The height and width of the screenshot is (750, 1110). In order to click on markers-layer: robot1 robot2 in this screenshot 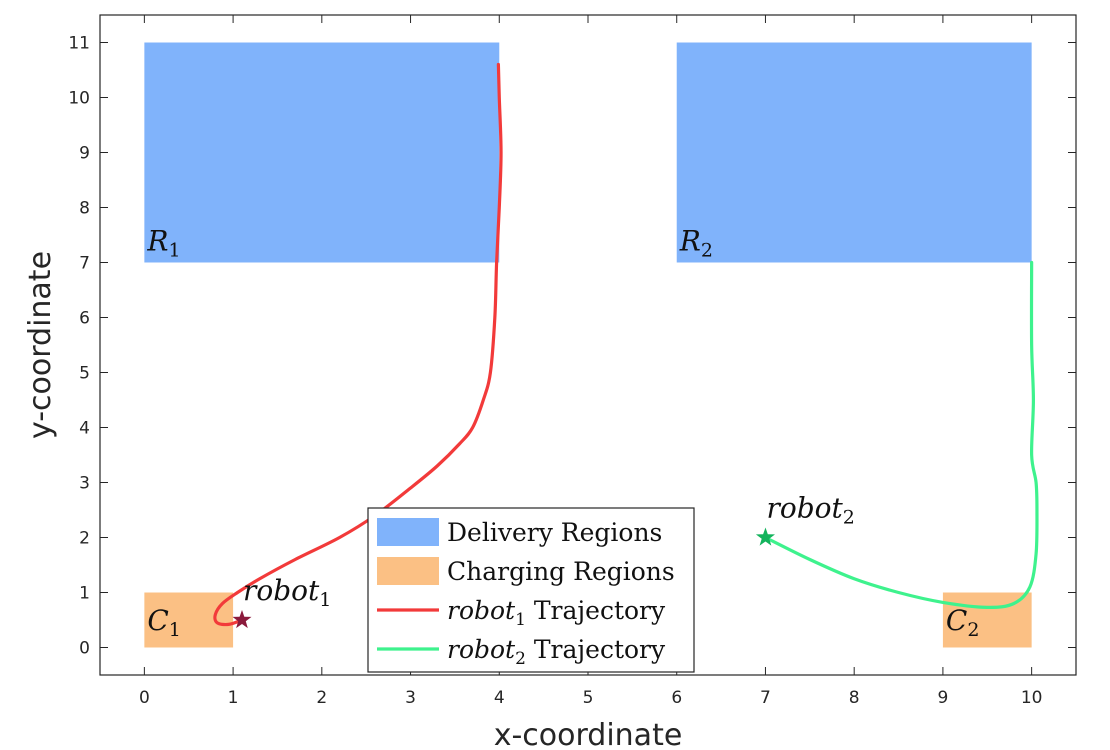, I will do `click(543, 560)`.